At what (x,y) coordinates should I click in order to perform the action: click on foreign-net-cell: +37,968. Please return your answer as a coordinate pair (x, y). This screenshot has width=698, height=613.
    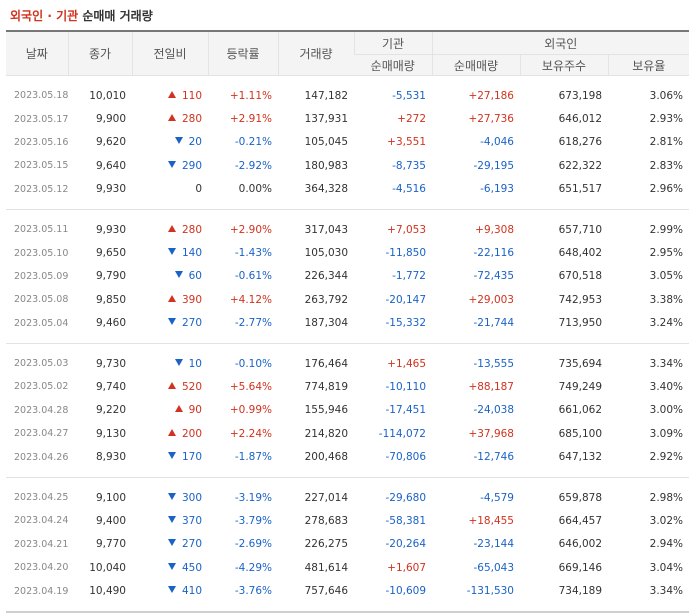
    Looking at the image, I should click on (491, 433).